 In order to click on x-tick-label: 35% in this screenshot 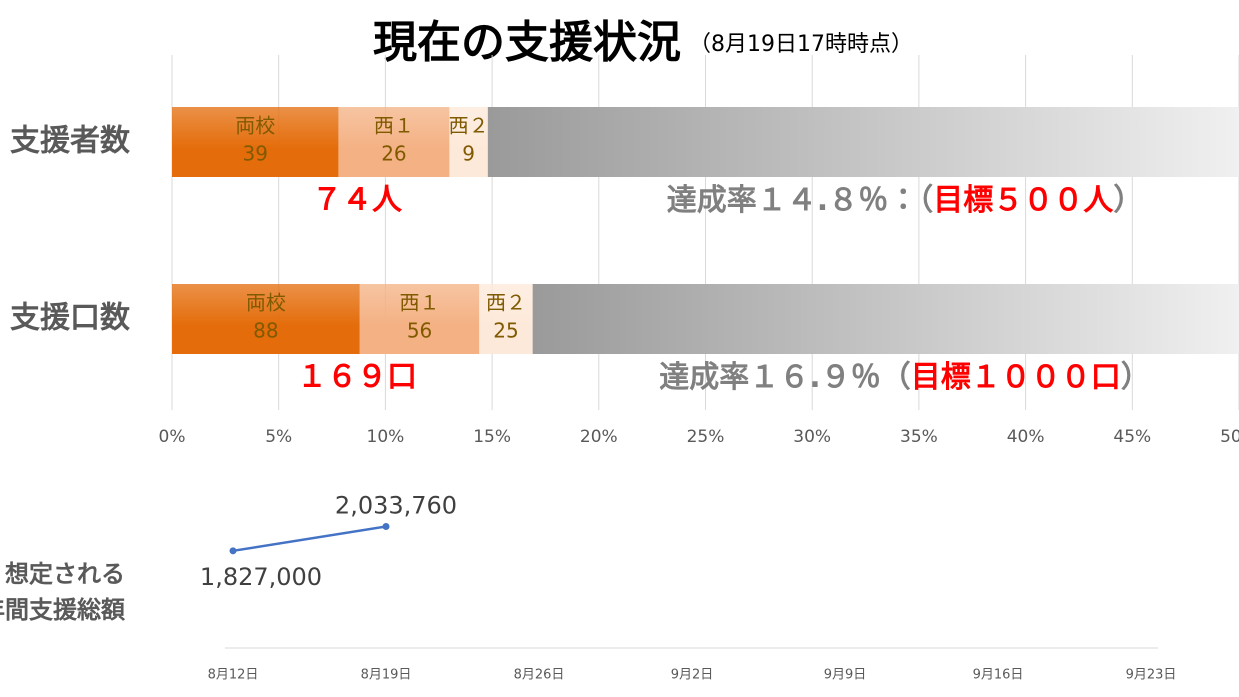, I will do `click(919, 437)`.